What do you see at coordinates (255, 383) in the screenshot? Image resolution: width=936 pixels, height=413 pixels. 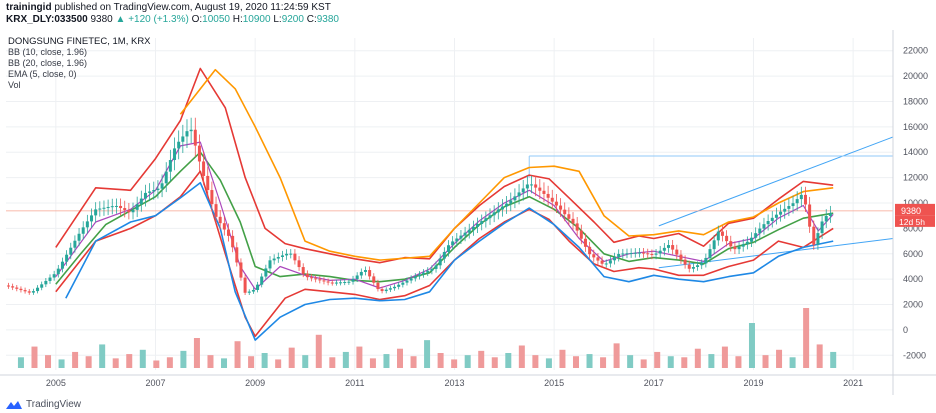 I see `x-tick-label: 2009` at bounding box center [255, 383].